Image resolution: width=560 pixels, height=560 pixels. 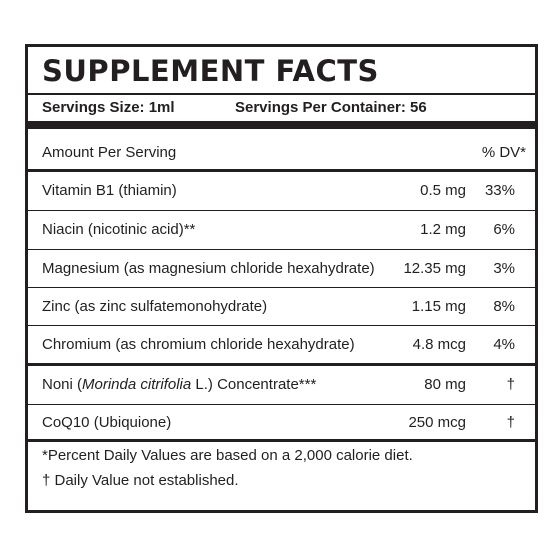 I want to click on ingredient-amount: 80 mg, so click(x=445, y=384).